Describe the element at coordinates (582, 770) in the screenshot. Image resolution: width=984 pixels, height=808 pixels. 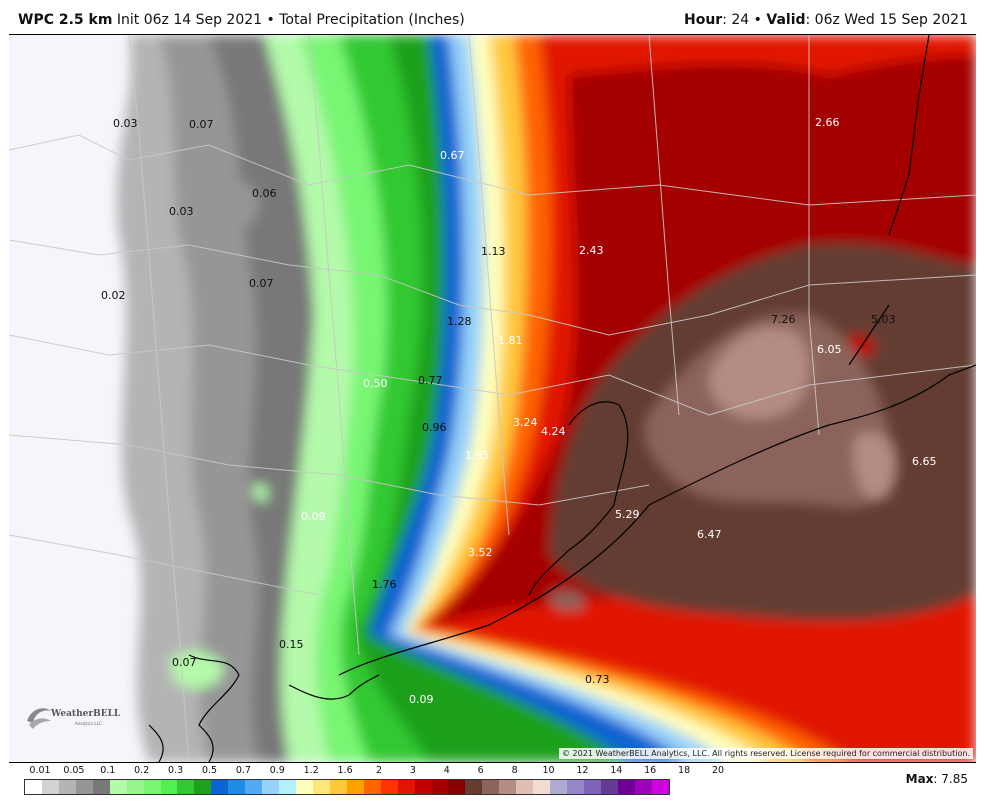
I see `legend-tick-label: 12` at that location.